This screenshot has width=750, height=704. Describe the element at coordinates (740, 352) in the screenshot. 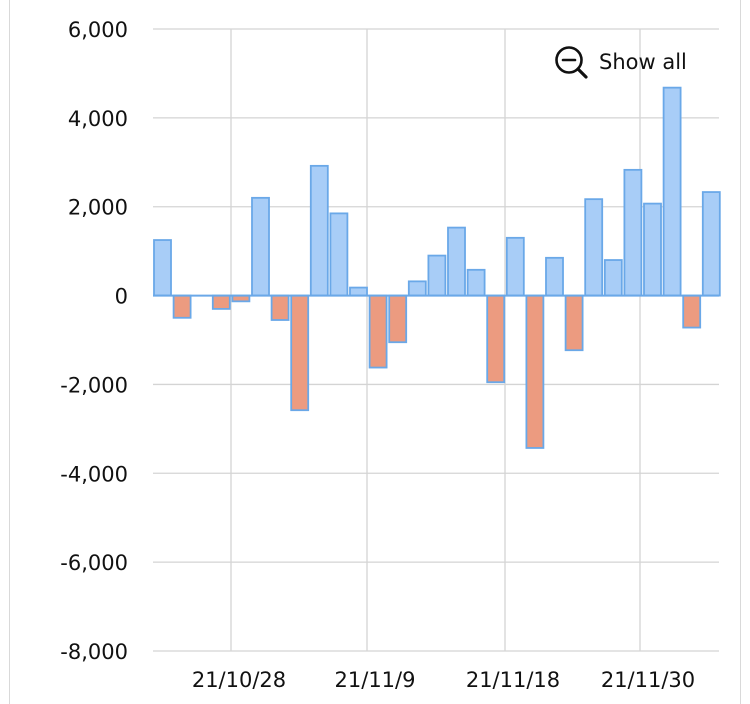

I see `frame-right-border` at that location.